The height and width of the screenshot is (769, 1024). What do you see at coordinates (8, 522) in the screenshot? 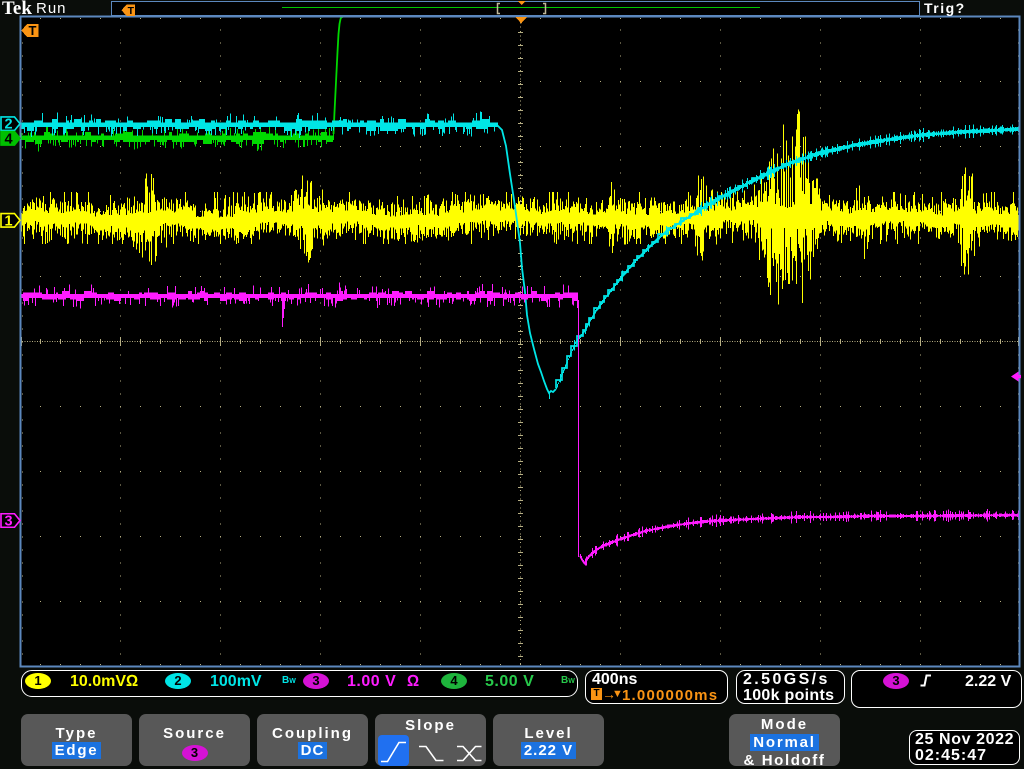
I see `svg-text: 3` at bounding box center [8, 522].